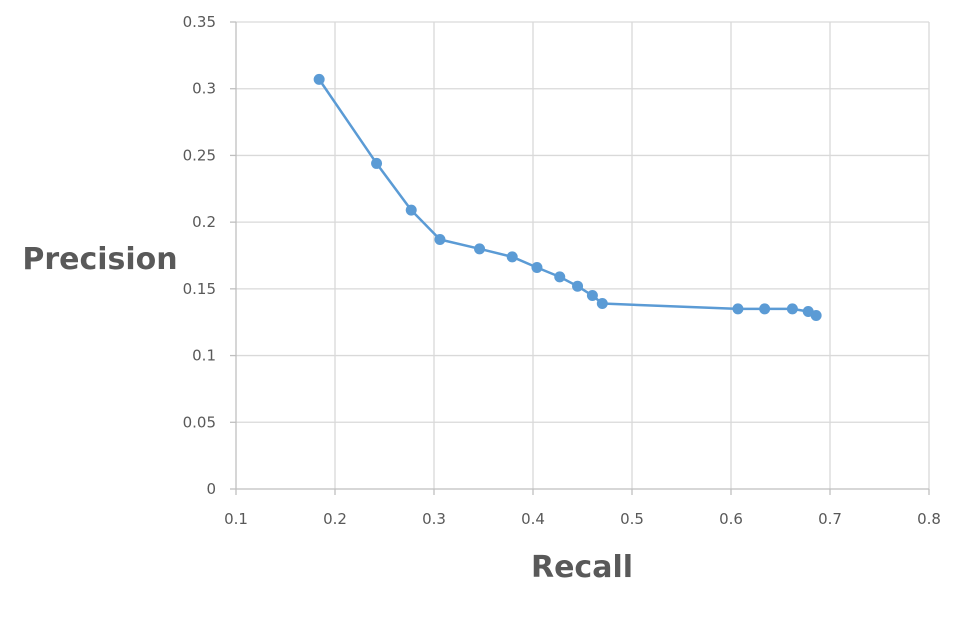 The width and height of the screenshot is (964, 618). Describe the element at coordinates (731, 519) in the screenshot. I see `x-tick-label: 0.6` at that location.